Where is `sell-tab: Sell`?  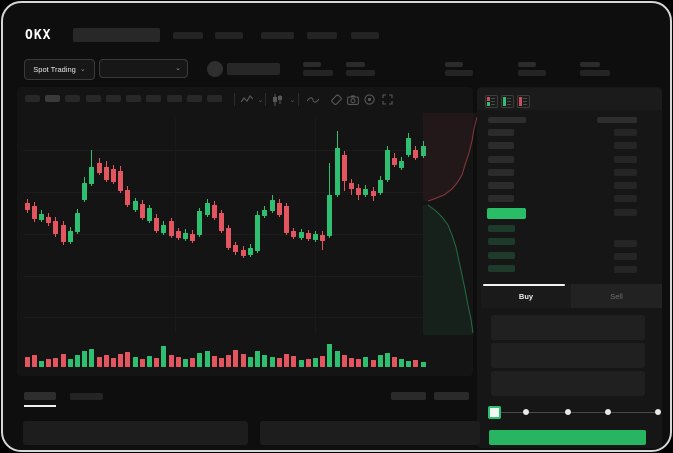
sell-tab: Sell is located at coordinates (616, 296).